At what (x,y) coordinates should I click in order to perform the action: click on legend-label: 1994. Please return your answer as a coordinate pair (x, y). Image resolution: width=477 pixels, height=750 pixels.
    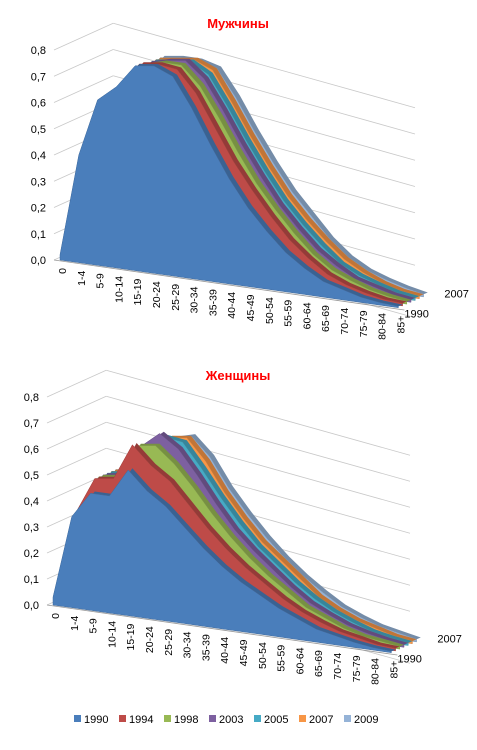
    Looking at the image, I should click on (141, 720).